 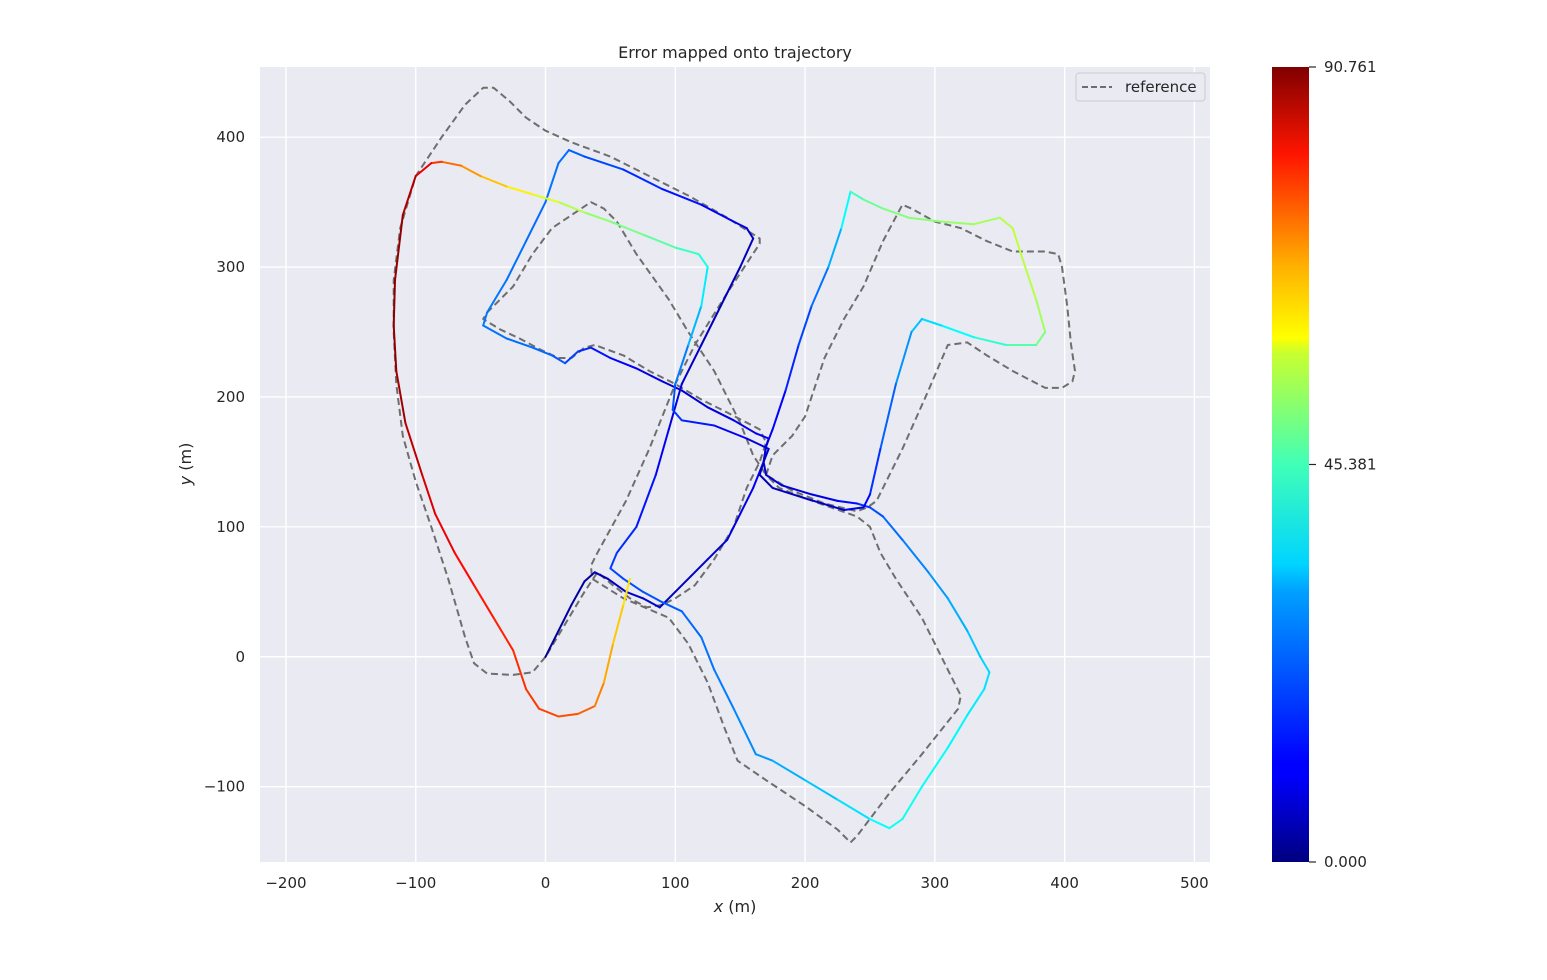 I want to click on x-axis-unit: (m), so click(x=739, y=906).